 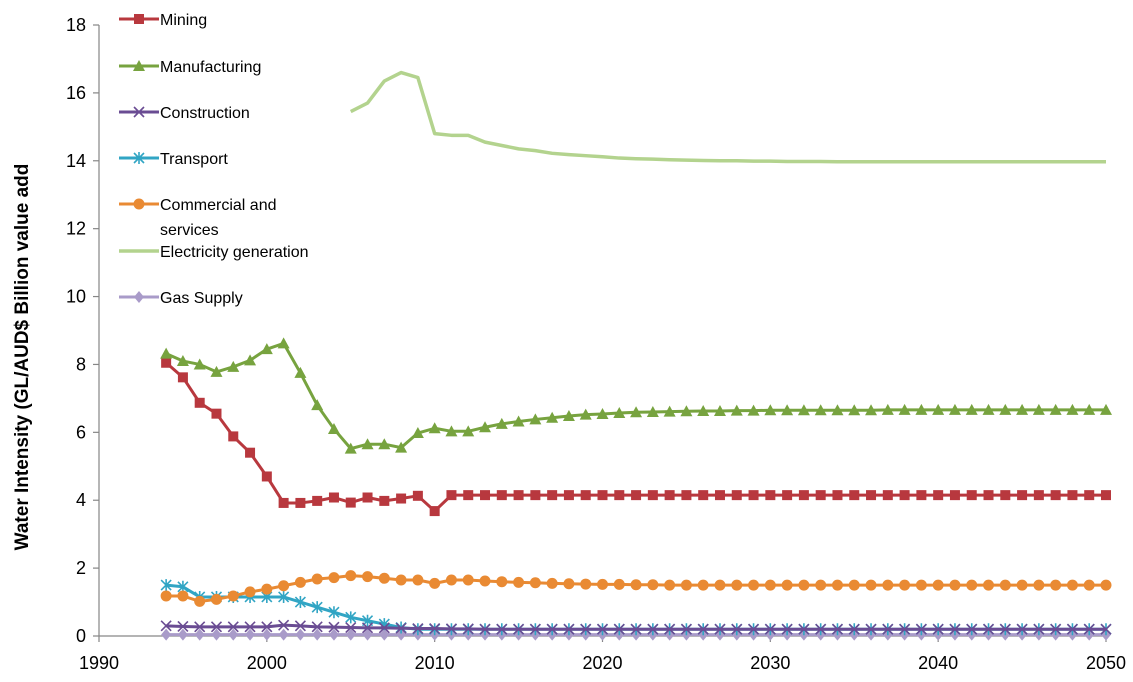 What do you see at coordinates (81, 568) in the screenshot?
I see `y-tick-label: 2` at bounding box center [81, 568].